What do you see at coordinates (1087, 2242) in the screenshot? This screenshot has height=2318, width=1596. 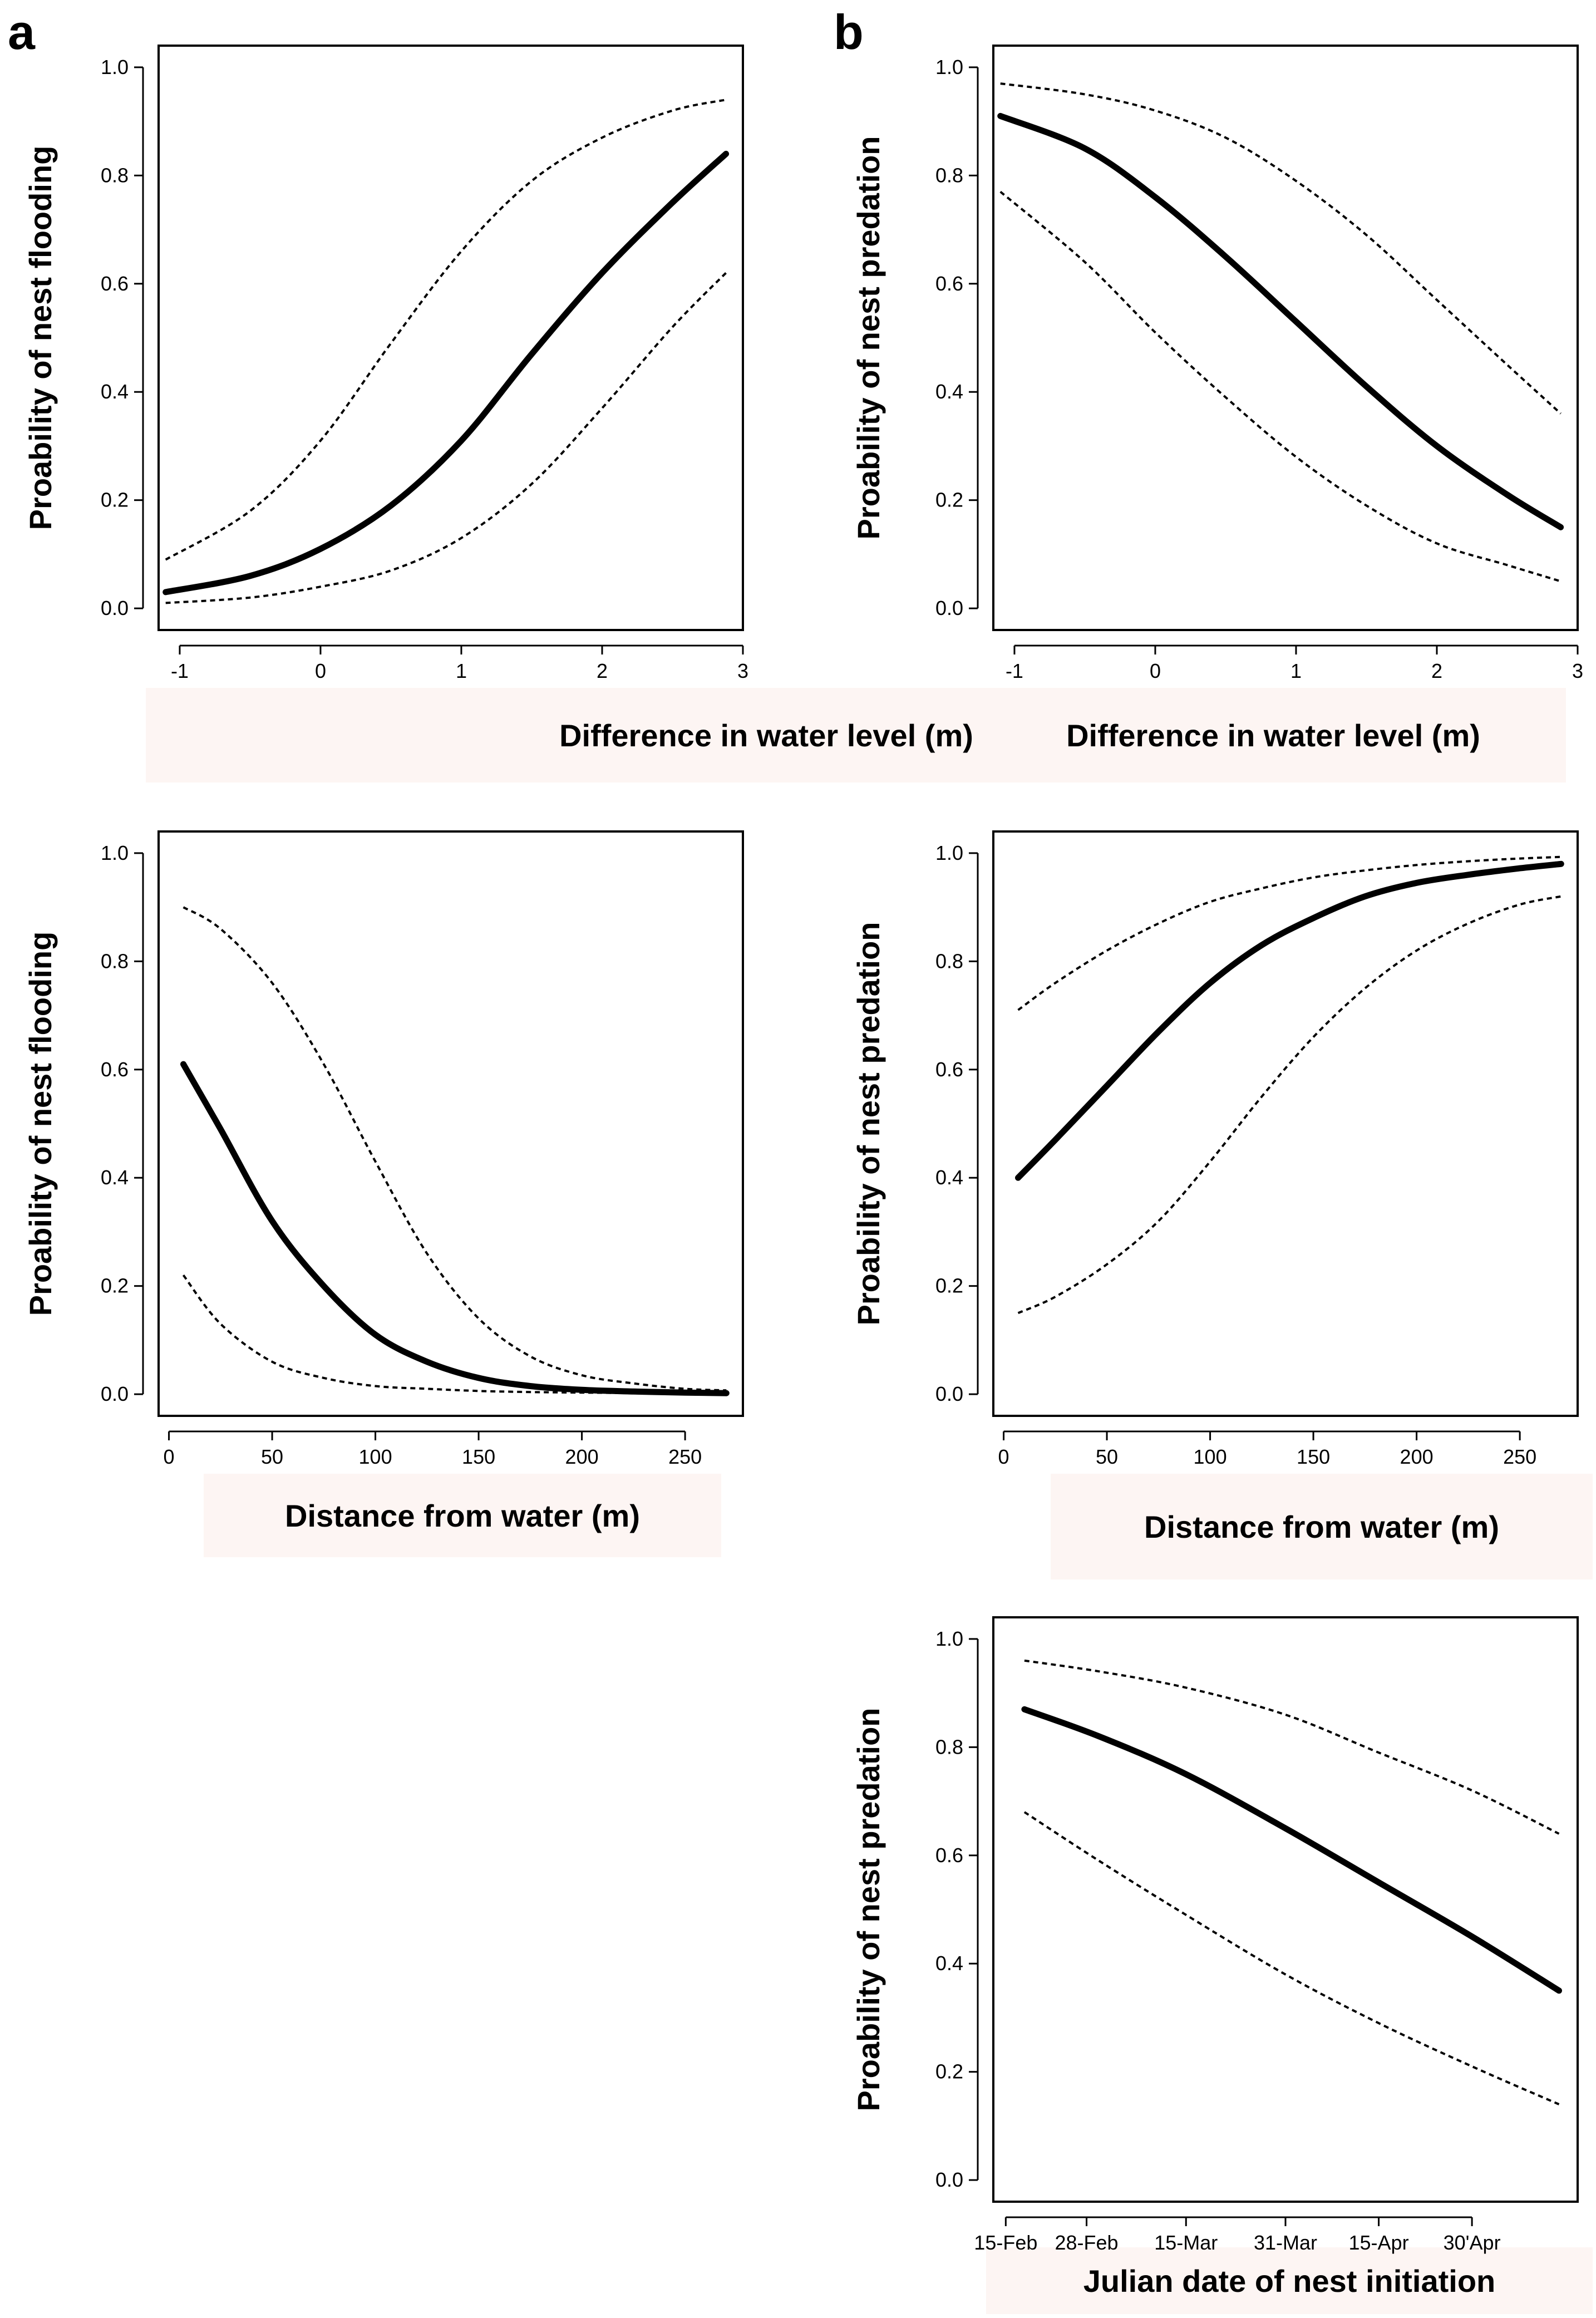 I see `x-tick-label: 28-Feb` at bounding box center [1087, 2242].